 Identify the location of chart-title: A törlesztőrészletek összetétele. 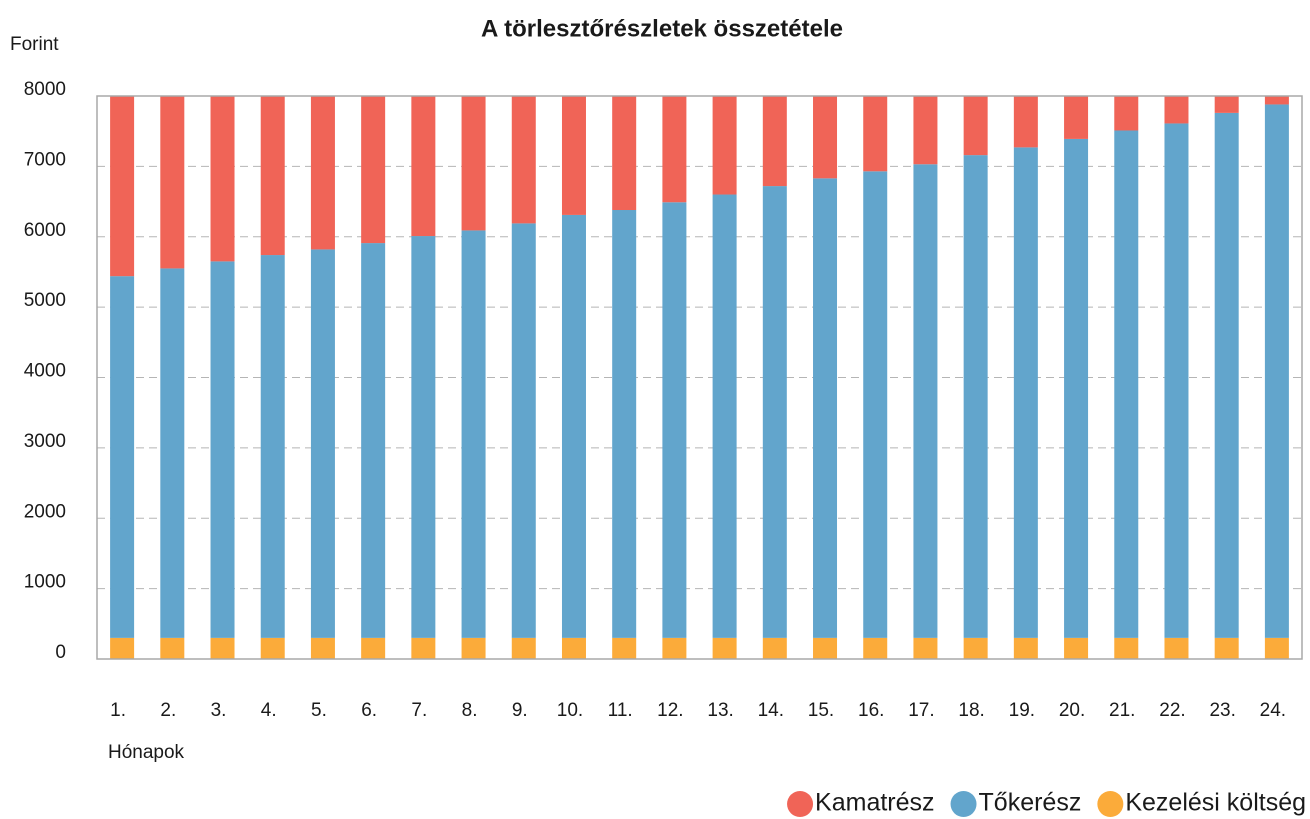
(662, 28).